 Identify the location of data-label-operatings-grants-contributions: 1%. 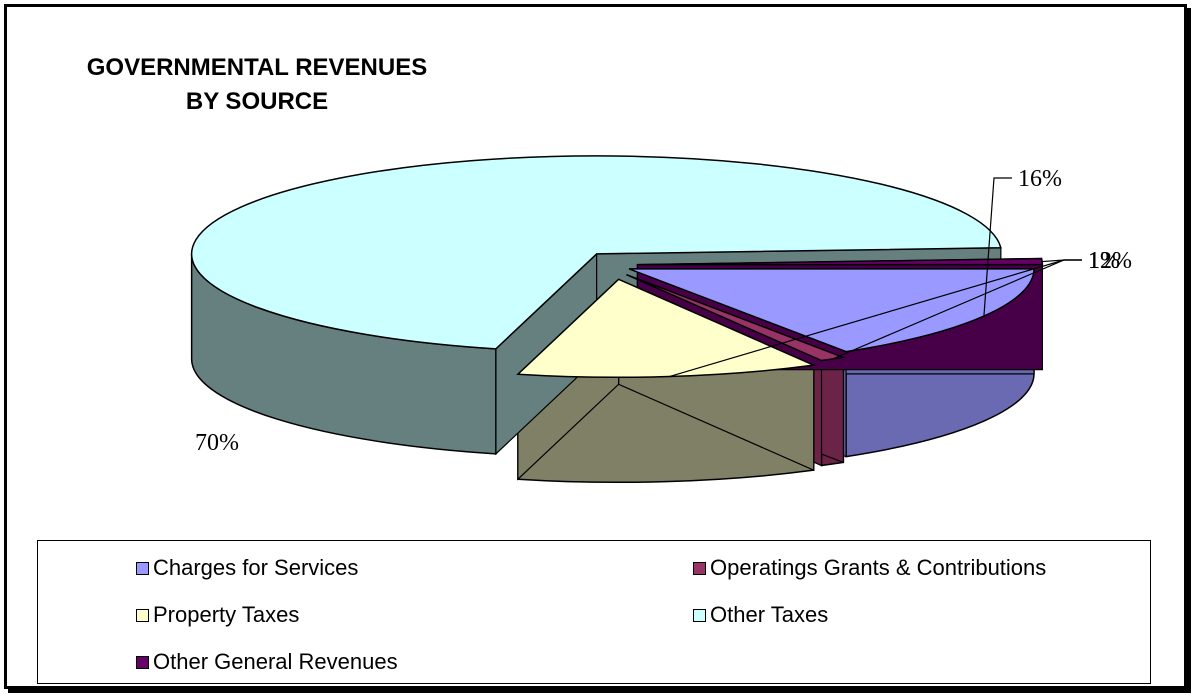
(1104, 261).